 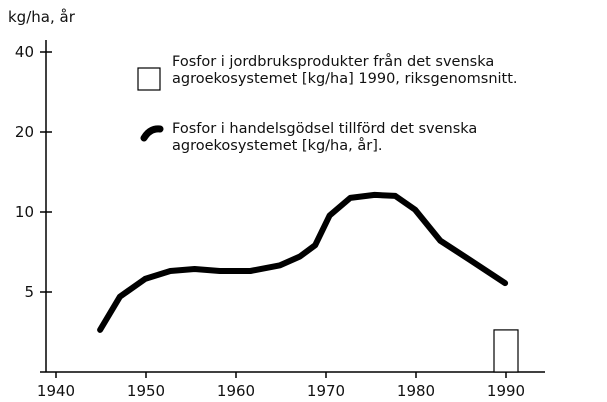 I want to click on legend-line-symbol, so click(x=152, y=133).